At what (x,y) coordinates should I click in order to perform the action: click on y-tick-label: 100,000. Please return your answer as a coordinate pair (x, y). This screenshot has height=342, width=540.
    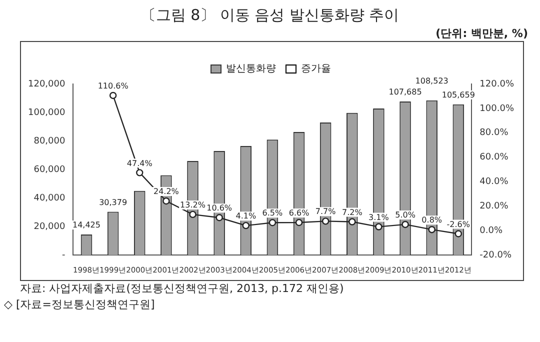
    Looking at the image, I should click on (47, 113).